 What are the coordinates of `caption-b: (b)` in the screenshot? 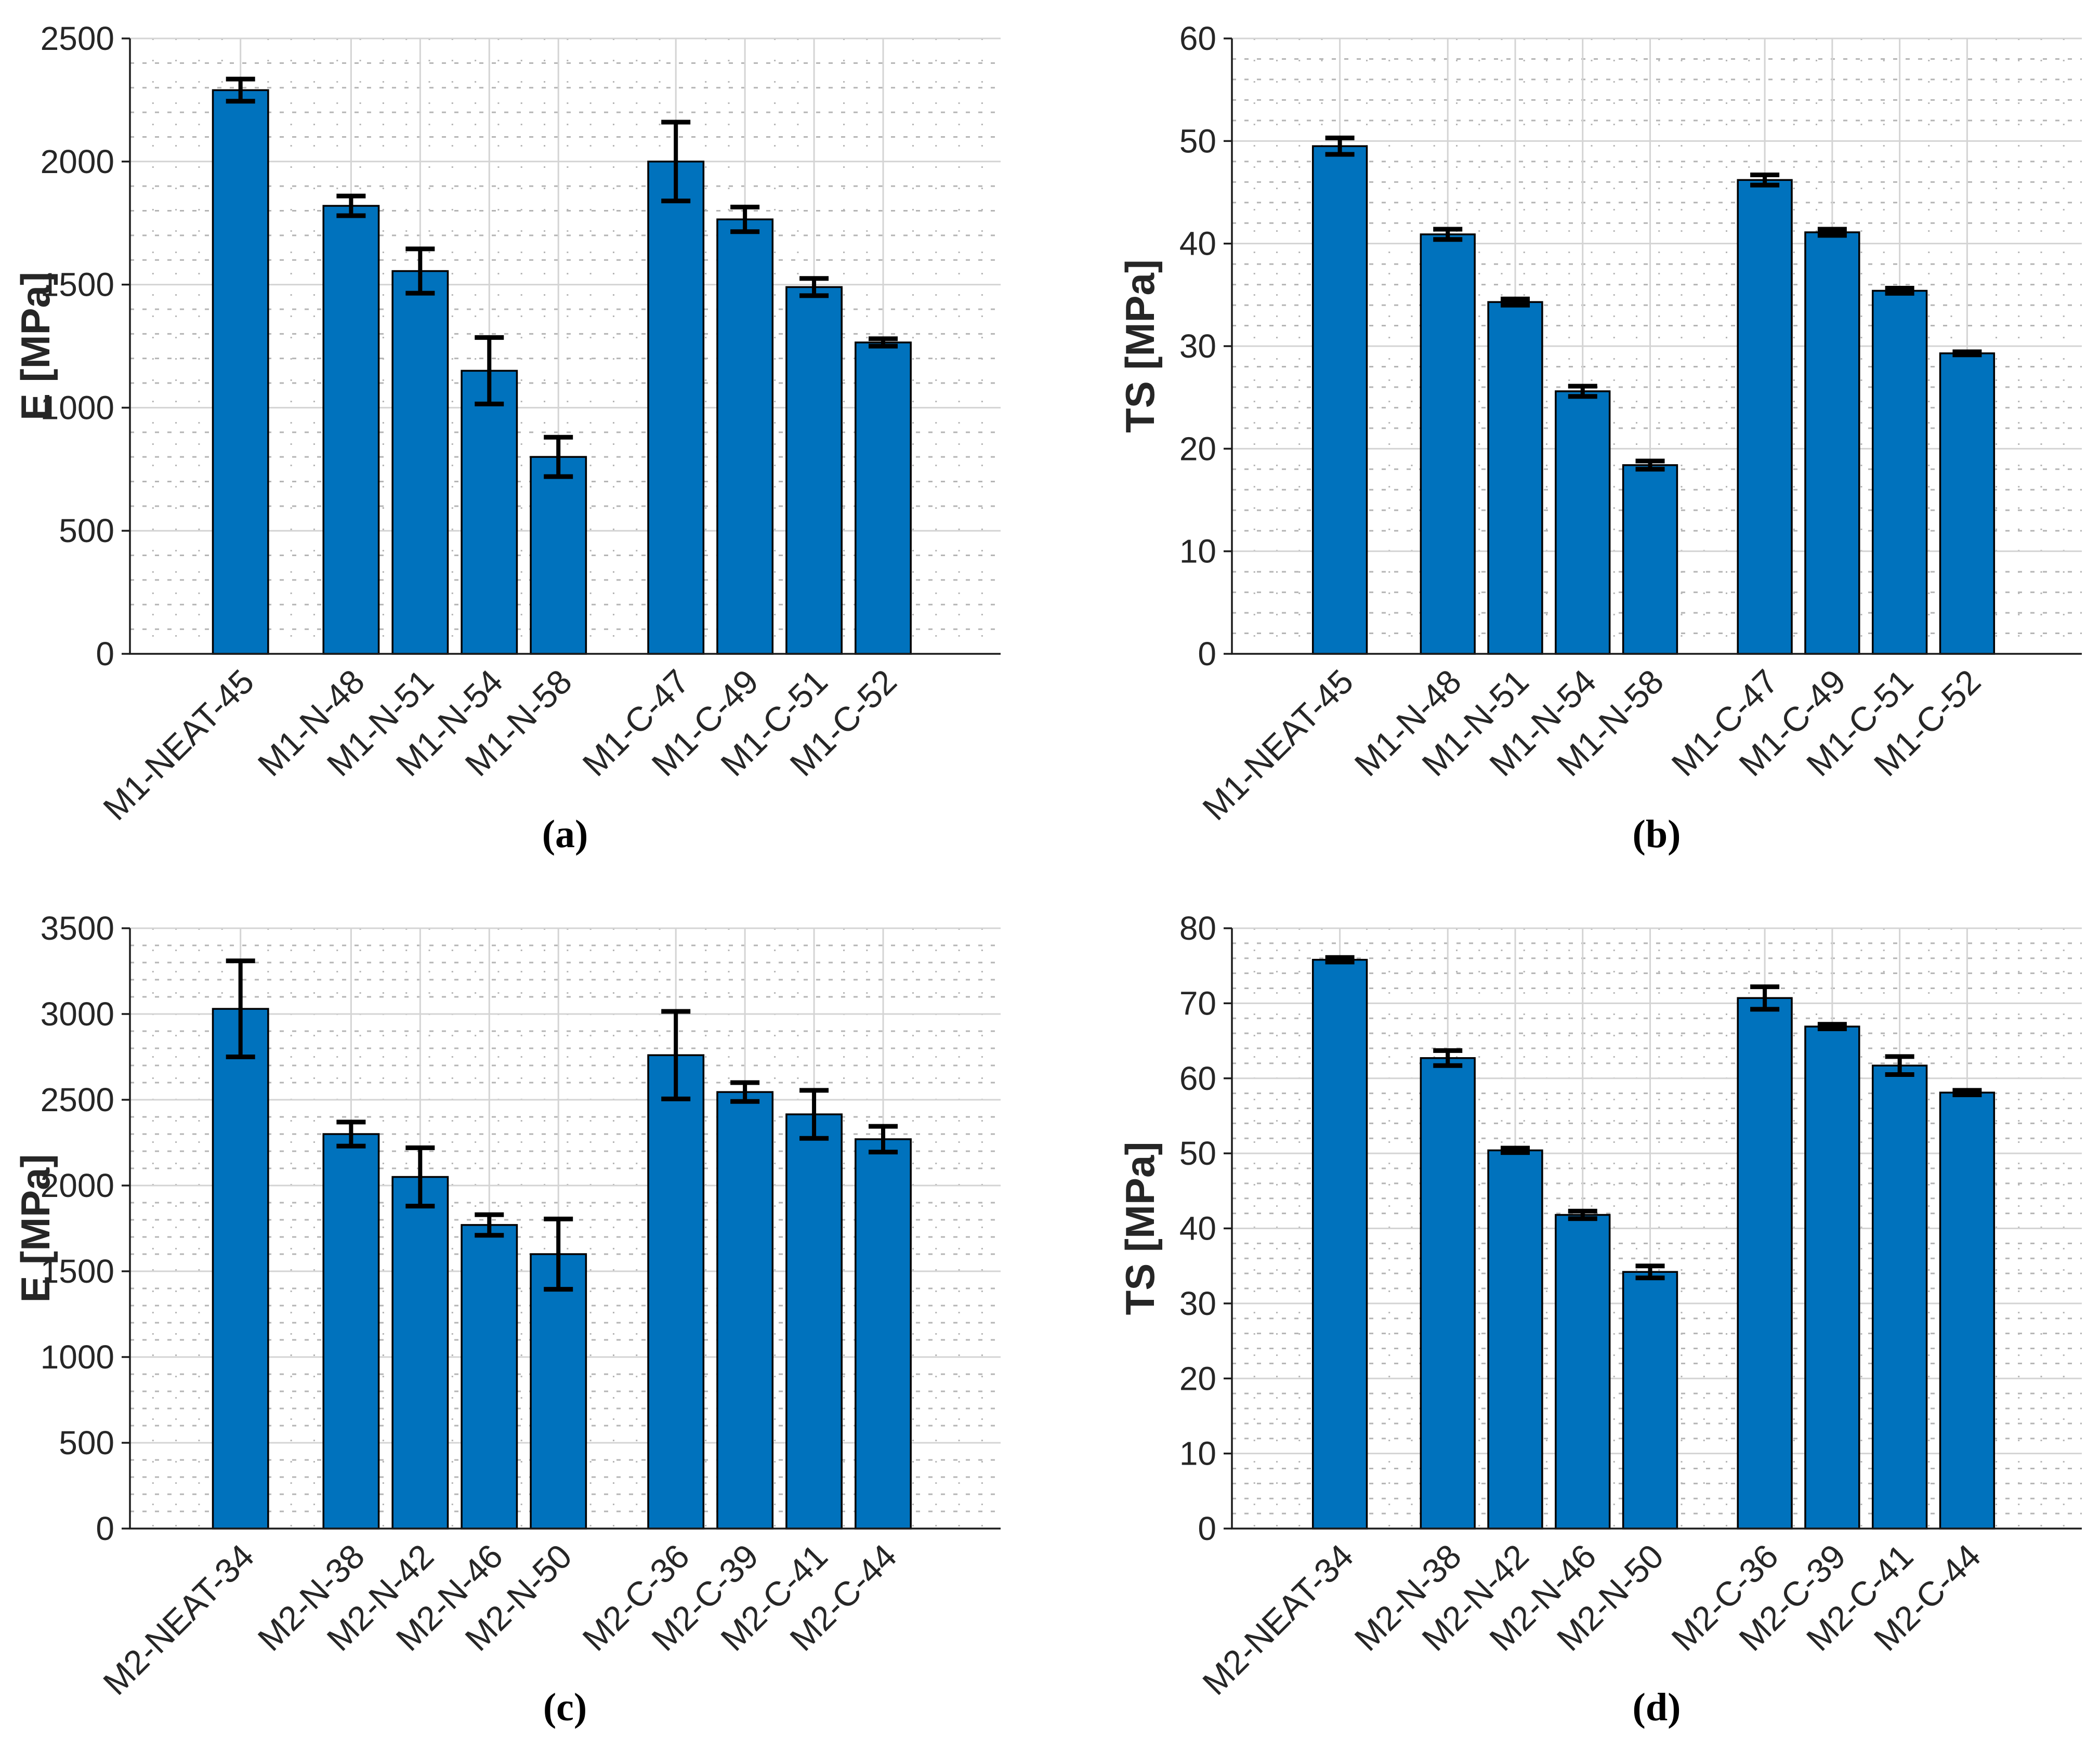 It's located at (1656, 834).